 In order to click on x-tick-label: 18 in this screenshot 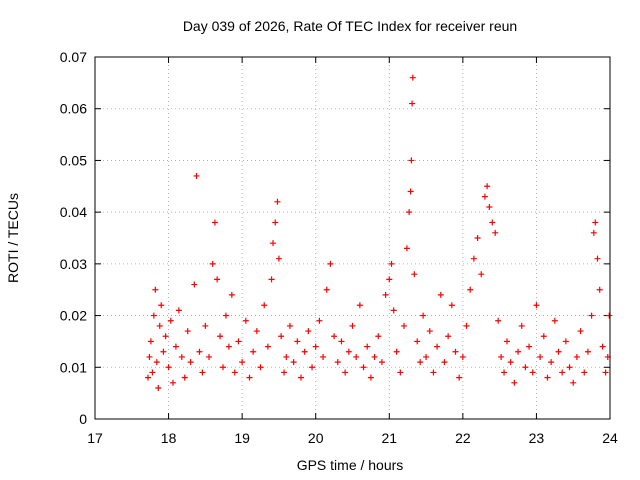, I will do `click(169, 438)`.